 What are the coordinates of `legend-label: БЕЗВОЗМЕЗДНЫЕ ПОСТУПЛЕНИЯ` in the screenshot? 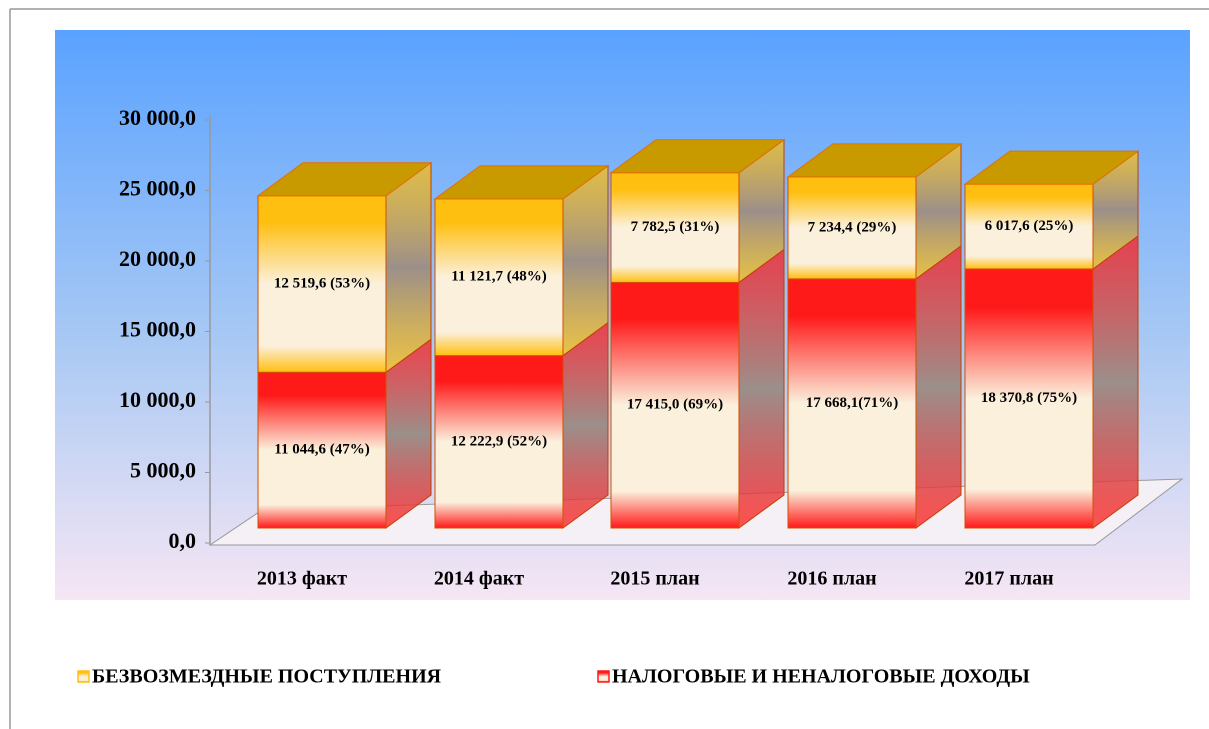 It's located at (267, 677).